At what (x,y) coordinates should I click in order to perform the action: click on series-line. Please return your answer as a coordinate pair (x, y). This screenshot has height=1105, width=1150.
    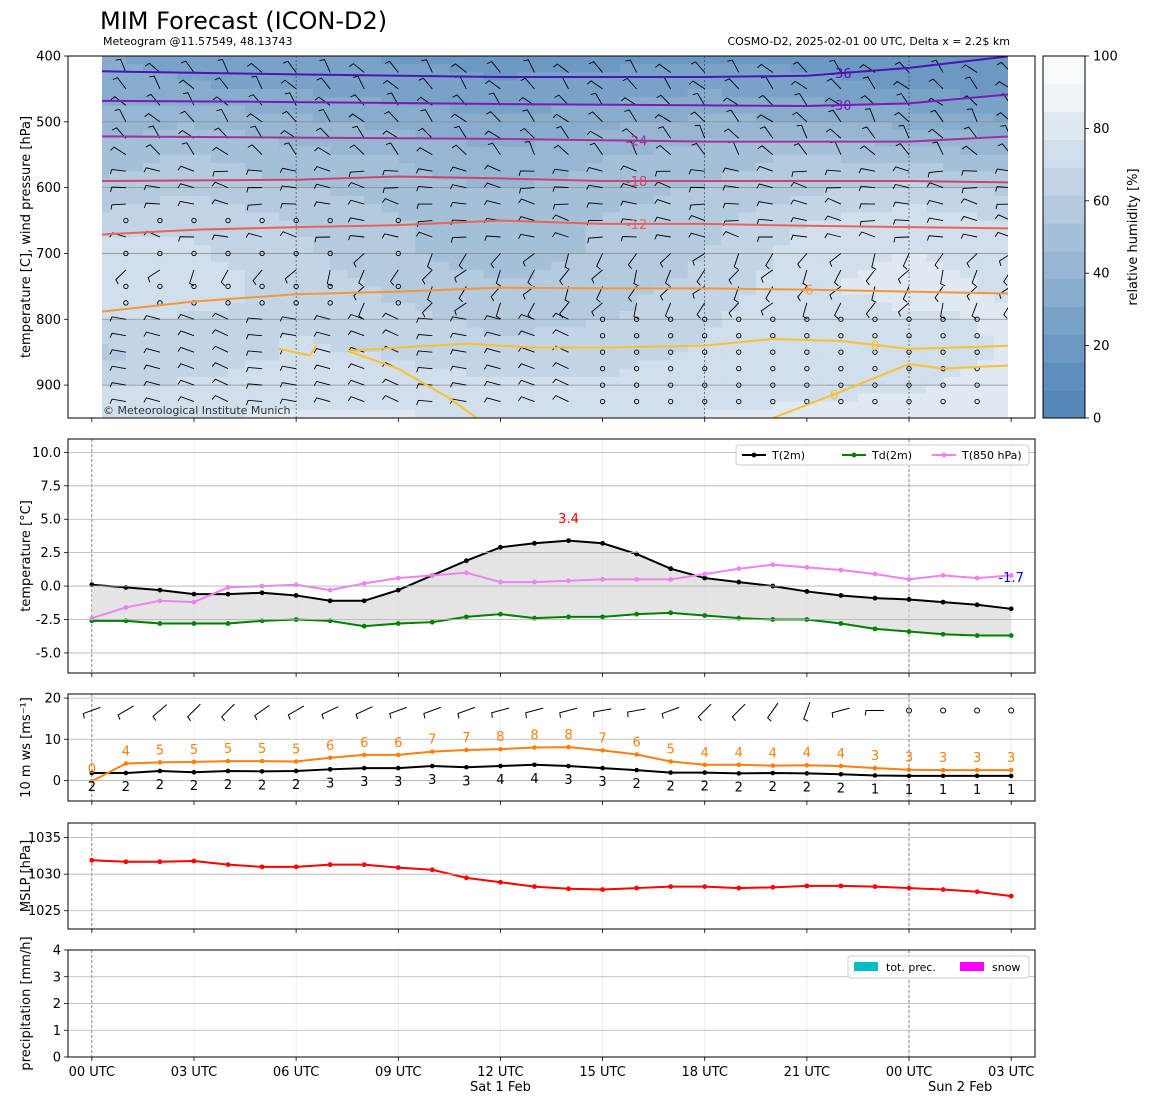
    Looking at the image, I should click on (551, 764).